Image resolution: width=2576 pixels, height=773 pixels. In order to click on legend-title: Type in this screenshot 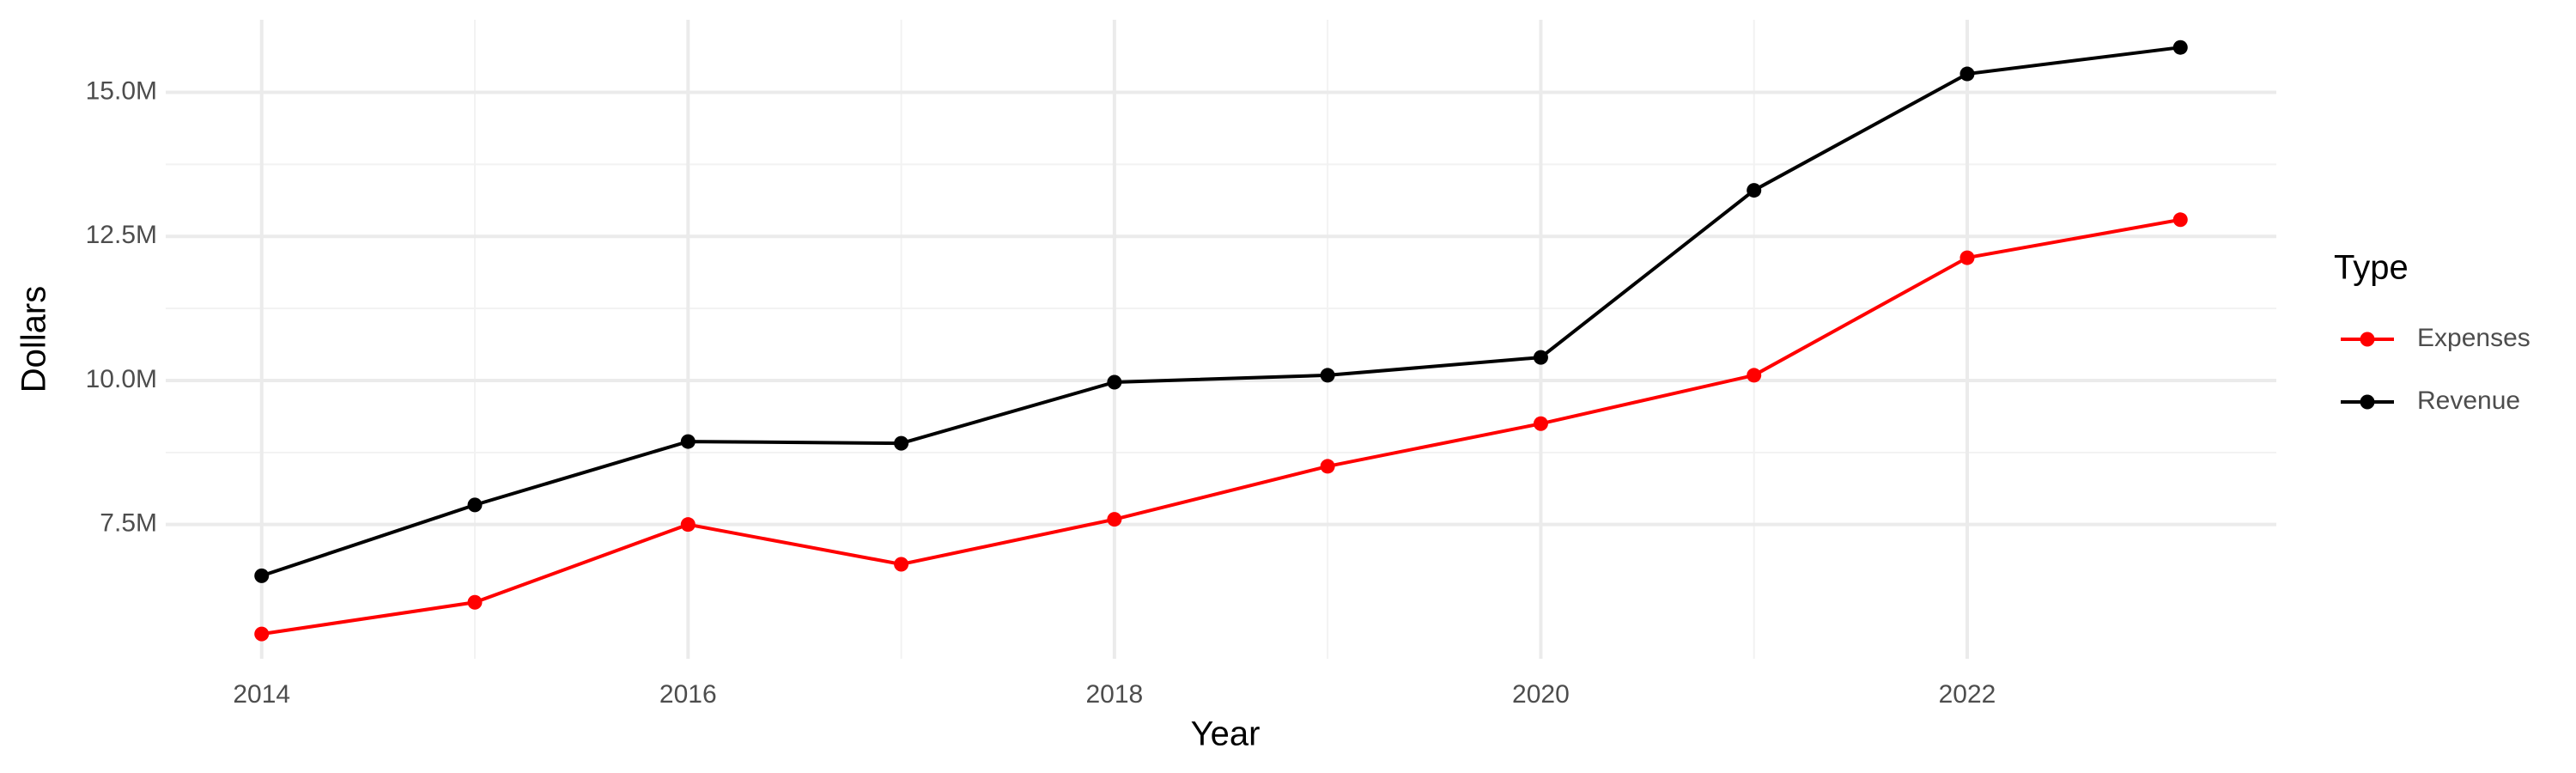, I will do `click(2371, 268)`.